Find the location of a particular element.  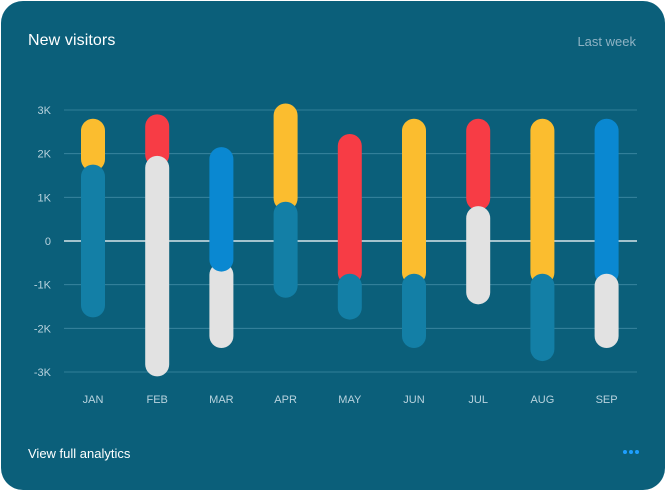

x-tick-label: JAN is located at coordinates (93, 400).